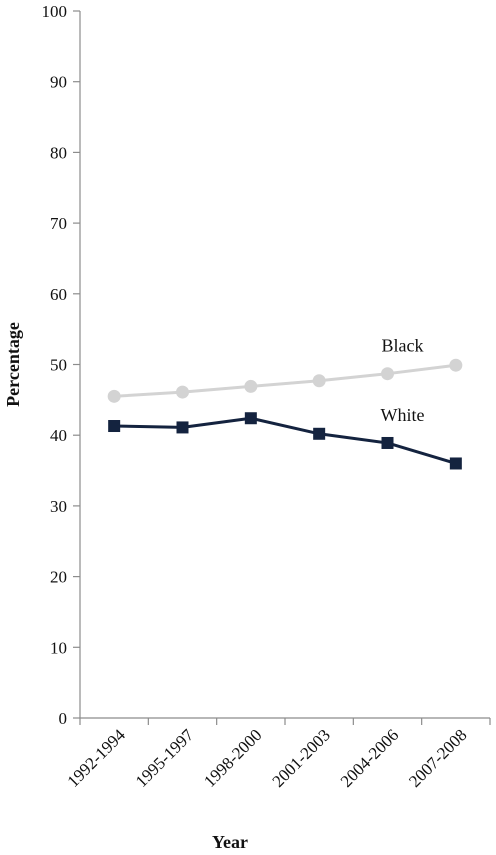 Image resolution: width=496 pixels, height=855 pixels. What do you see at coordinates (58, 152) in the screenshot?
I see `y-tick-label: 80` at bounding box center [58, 152].